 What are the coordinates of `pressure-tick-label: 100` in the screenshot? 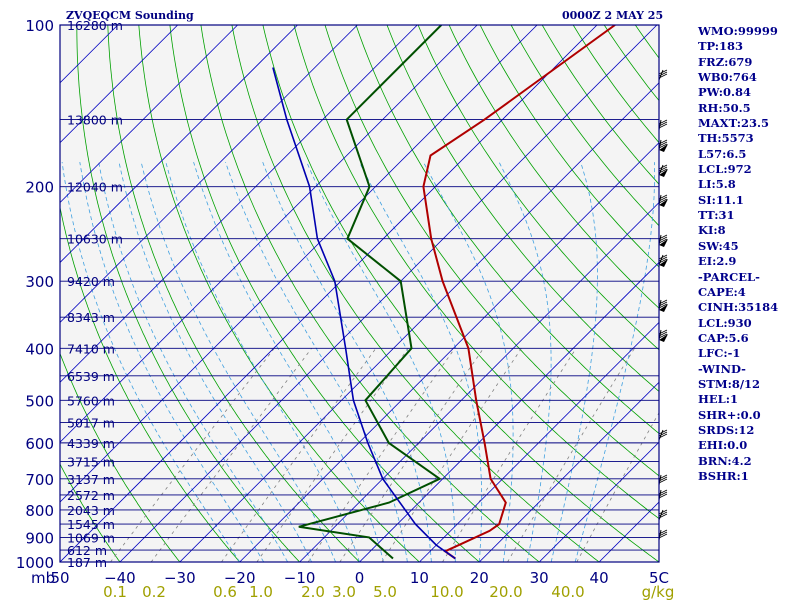 It's located at (39, 26).